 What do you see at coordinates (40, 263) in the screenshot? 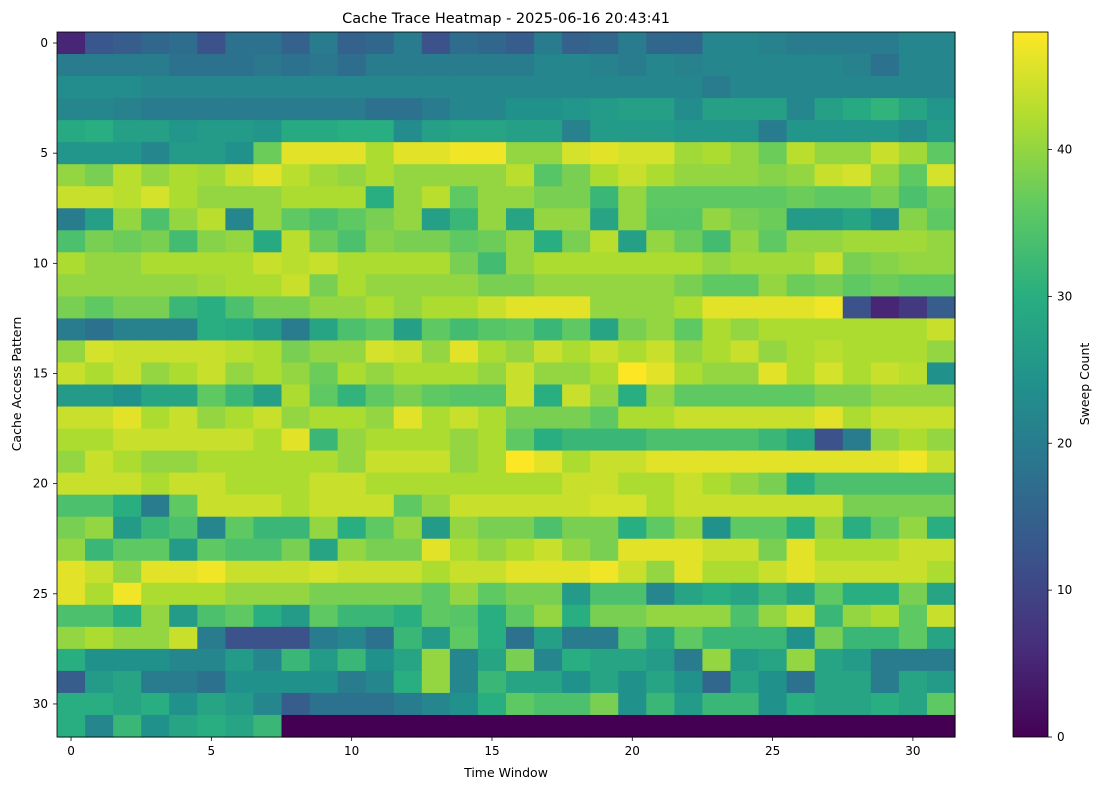
I see `y-tick-label: 10` at bounding box center [40, 263].